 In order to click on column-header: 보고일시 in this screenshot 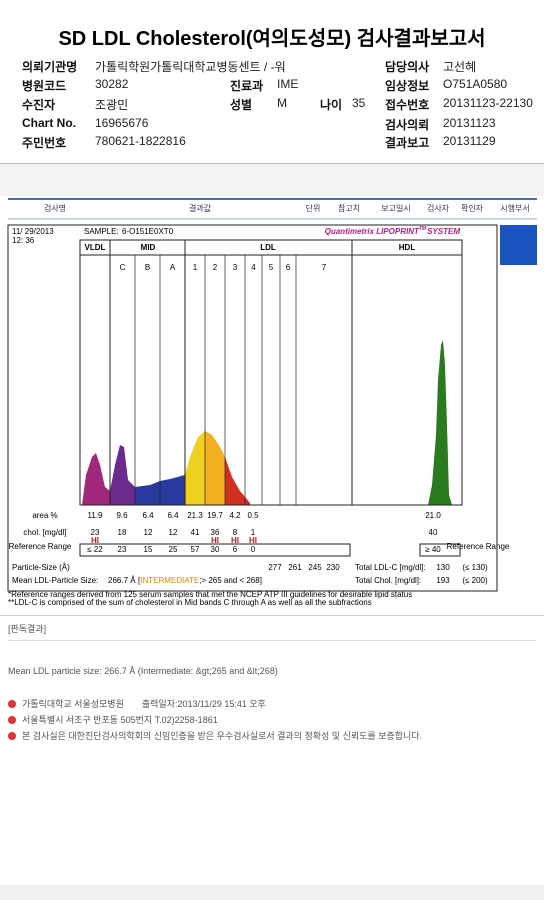, I will do `click(395, 208)`.